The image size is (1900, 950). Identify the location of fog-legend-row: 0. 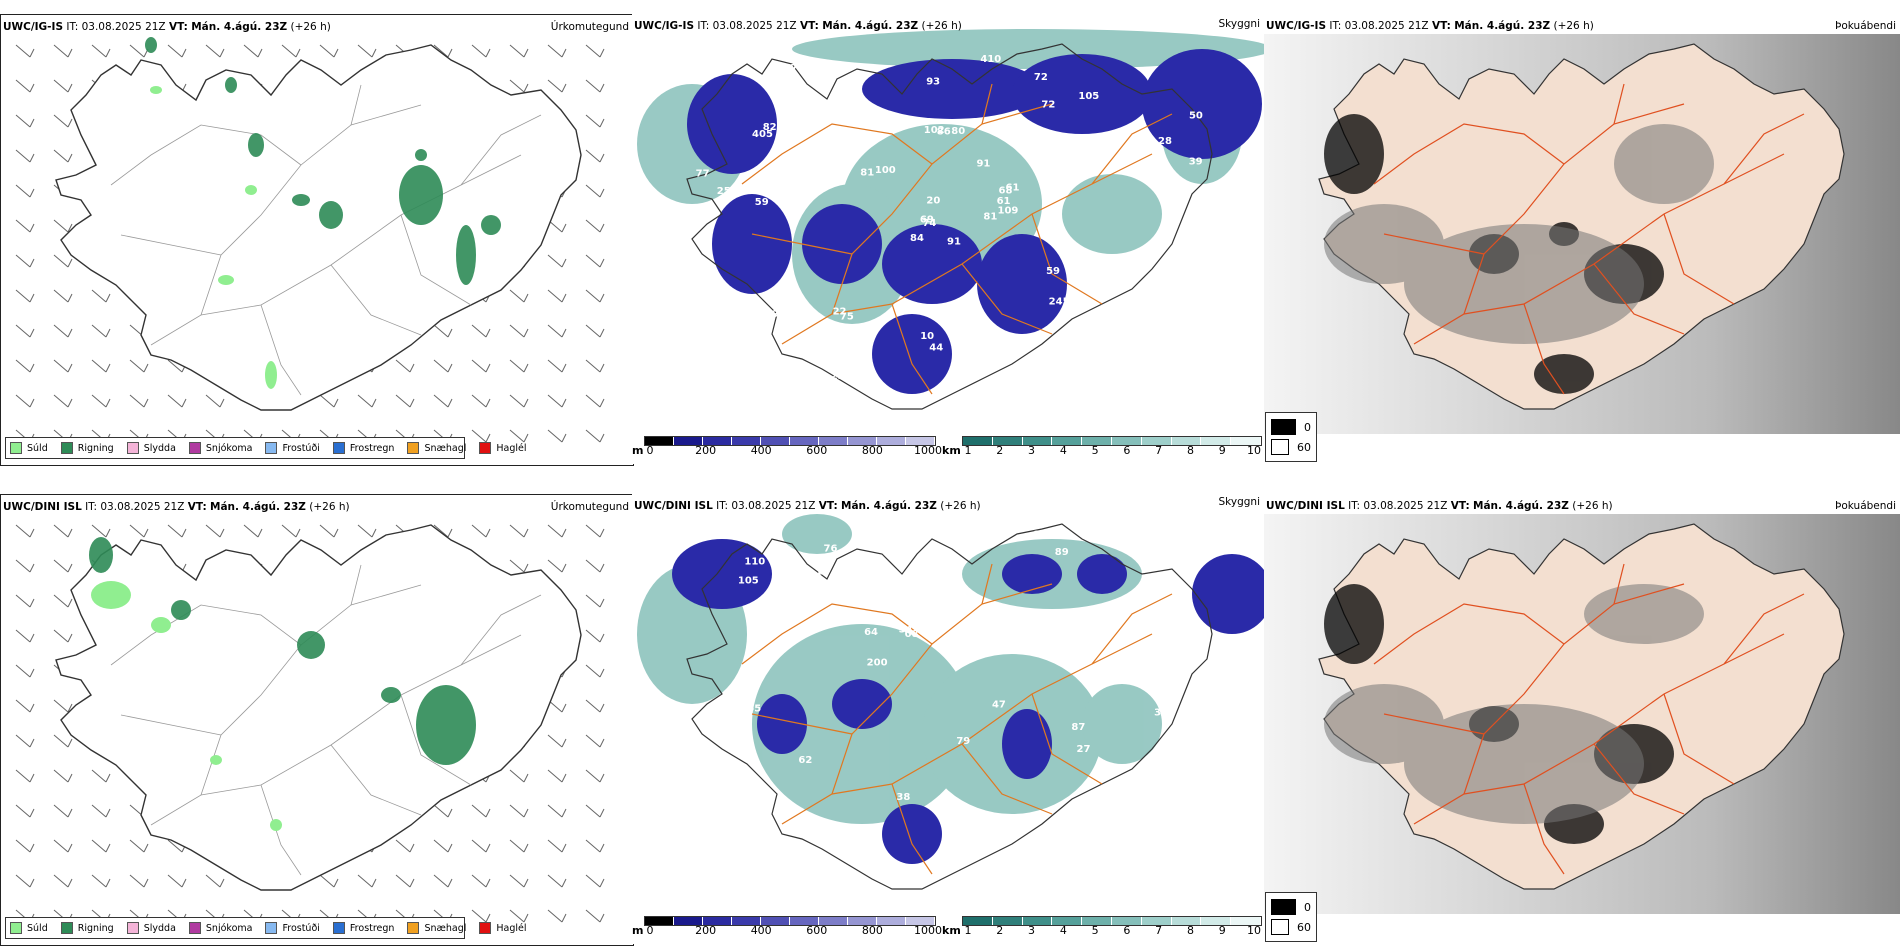
(1291, 907).